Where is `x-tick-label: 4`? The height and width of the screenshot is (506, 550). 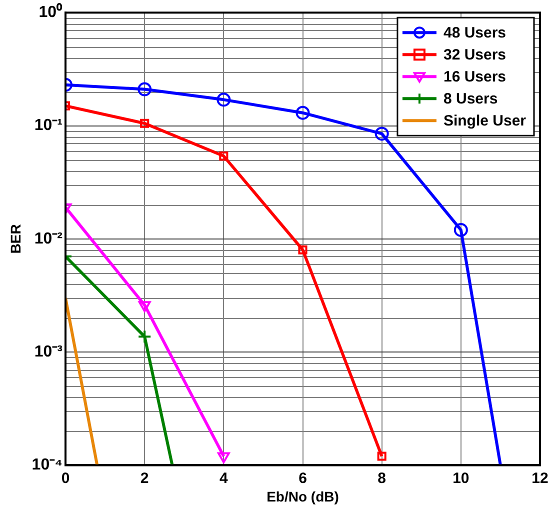
x-tick-label: 4 is located at coordinates (224, 478).